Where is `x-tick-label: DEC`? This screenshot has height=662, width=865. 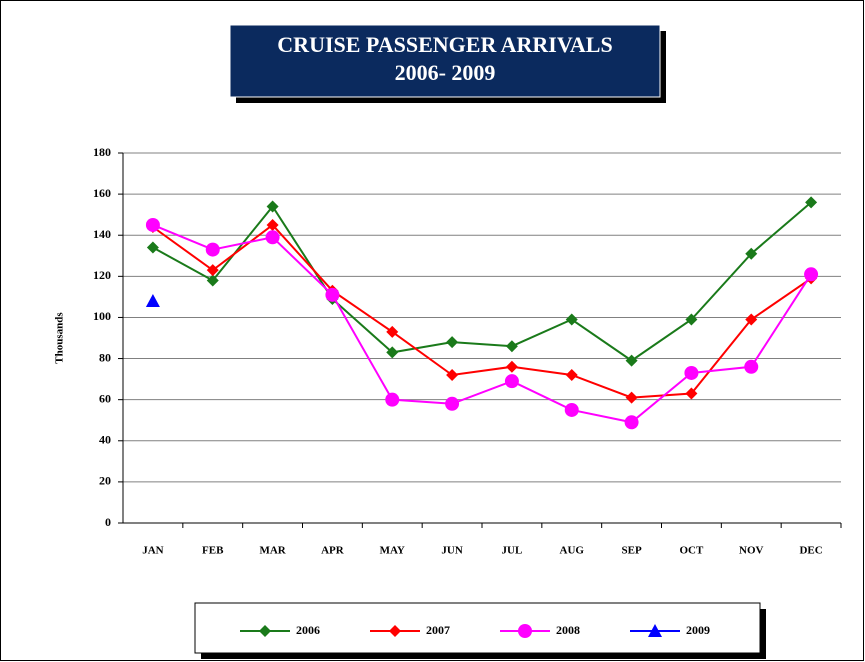 x-tick-label: DEC is located at coordinates (810, 551).